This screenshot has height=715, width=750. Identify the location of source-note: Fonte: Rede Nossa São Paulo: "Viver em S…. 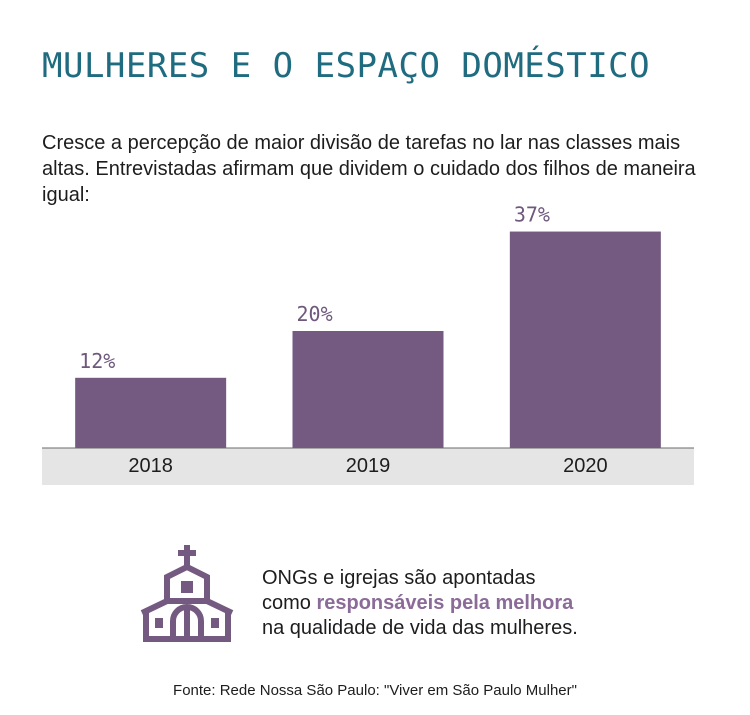
(375, 690).